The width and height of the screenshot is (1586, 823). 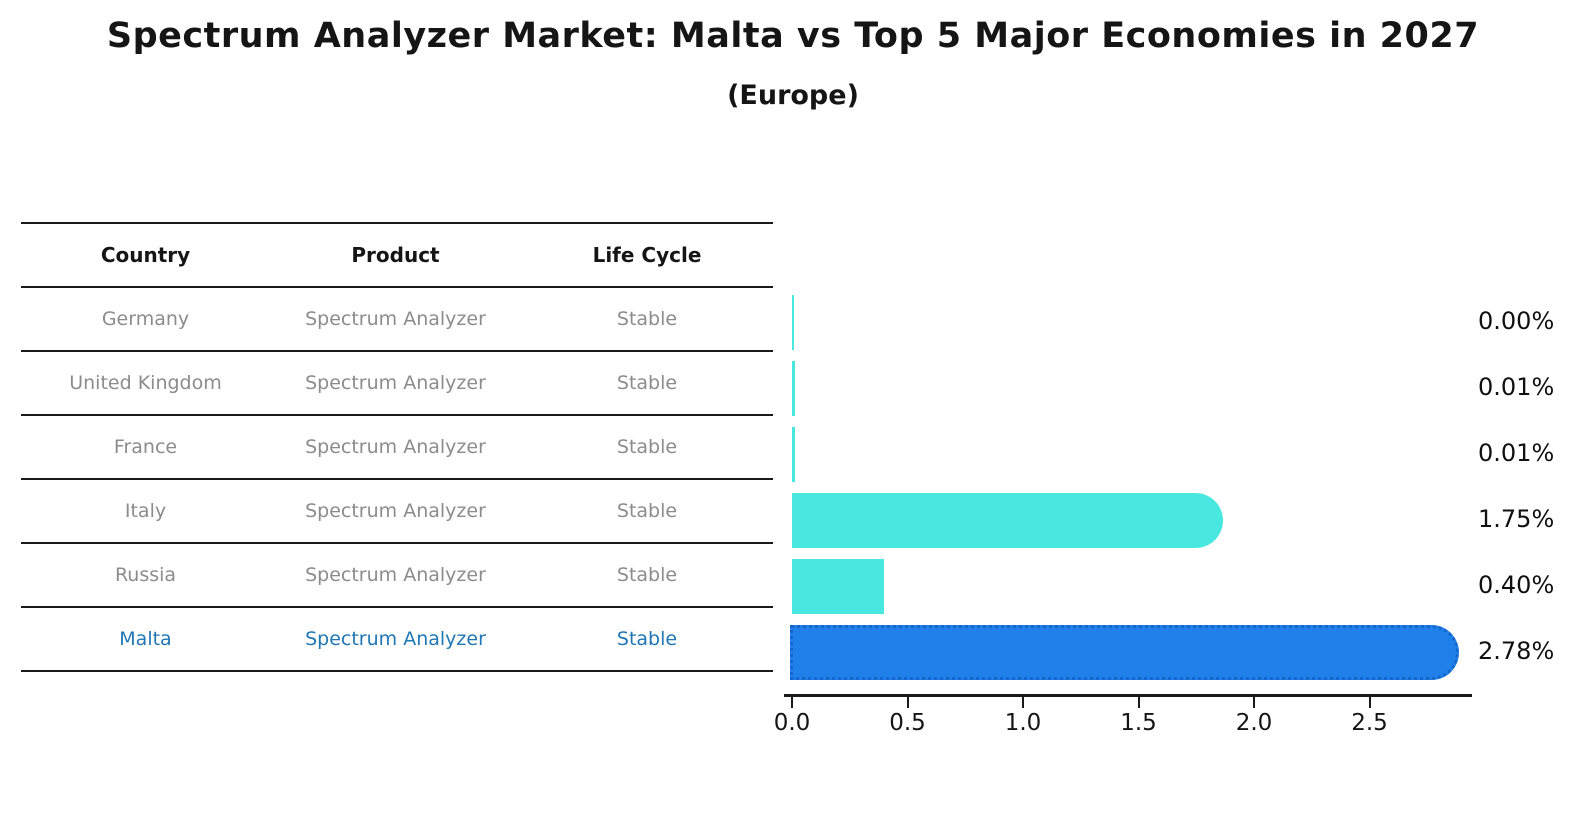 I want to click on table-row-france: France Spectrum Analyzer Stable, so click(x=397, y=448).